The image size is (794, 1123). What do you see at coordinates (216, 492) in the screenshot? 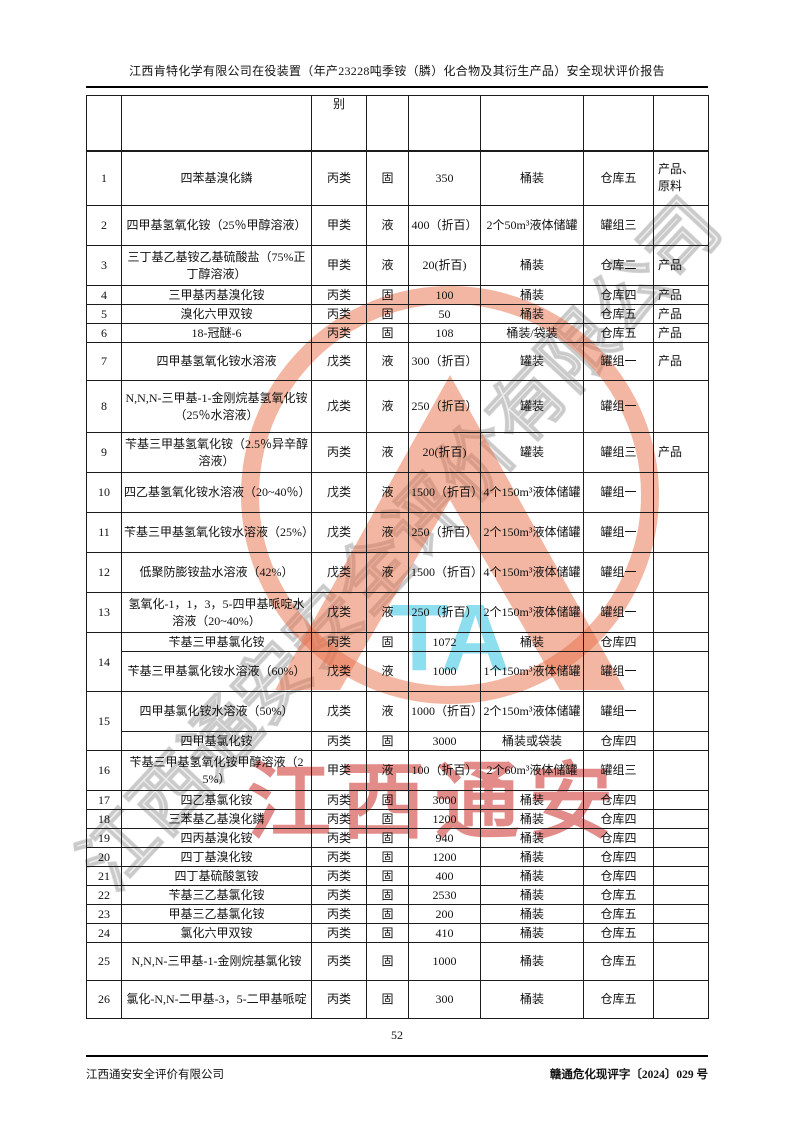
I see `cell-name: 四乙基氢氧化铵水溶液（20~40％）` at bounding box center [216, 492].